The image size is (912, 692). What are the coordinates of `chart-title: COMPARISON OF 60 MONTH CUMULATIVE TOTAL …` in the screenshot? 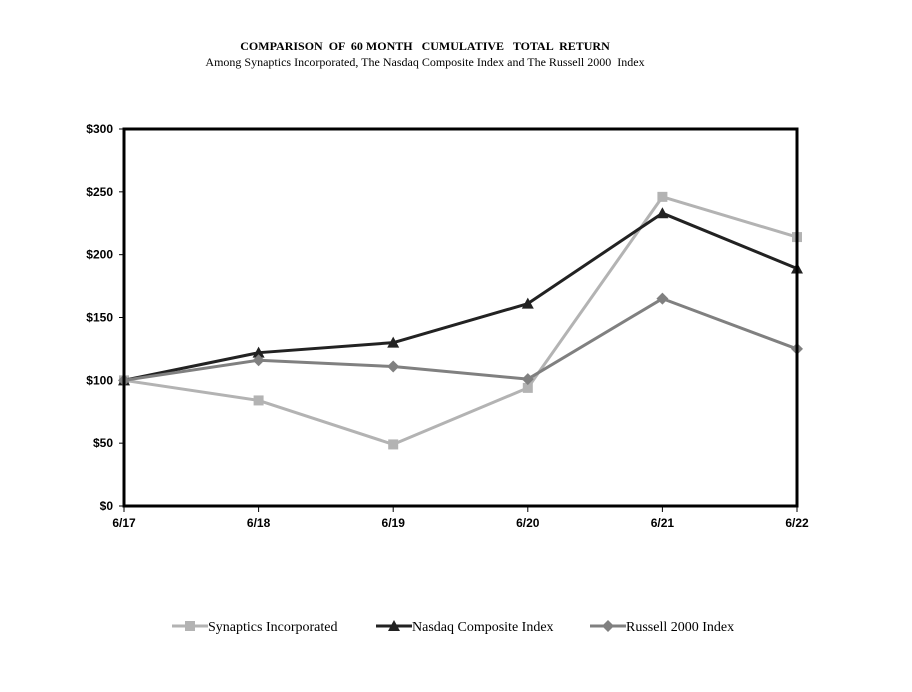 It's located at (425, 46).